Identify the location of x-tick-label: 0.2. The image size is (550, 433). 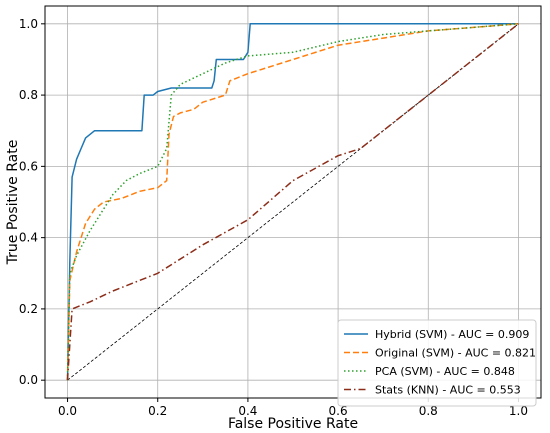
(157, 411).